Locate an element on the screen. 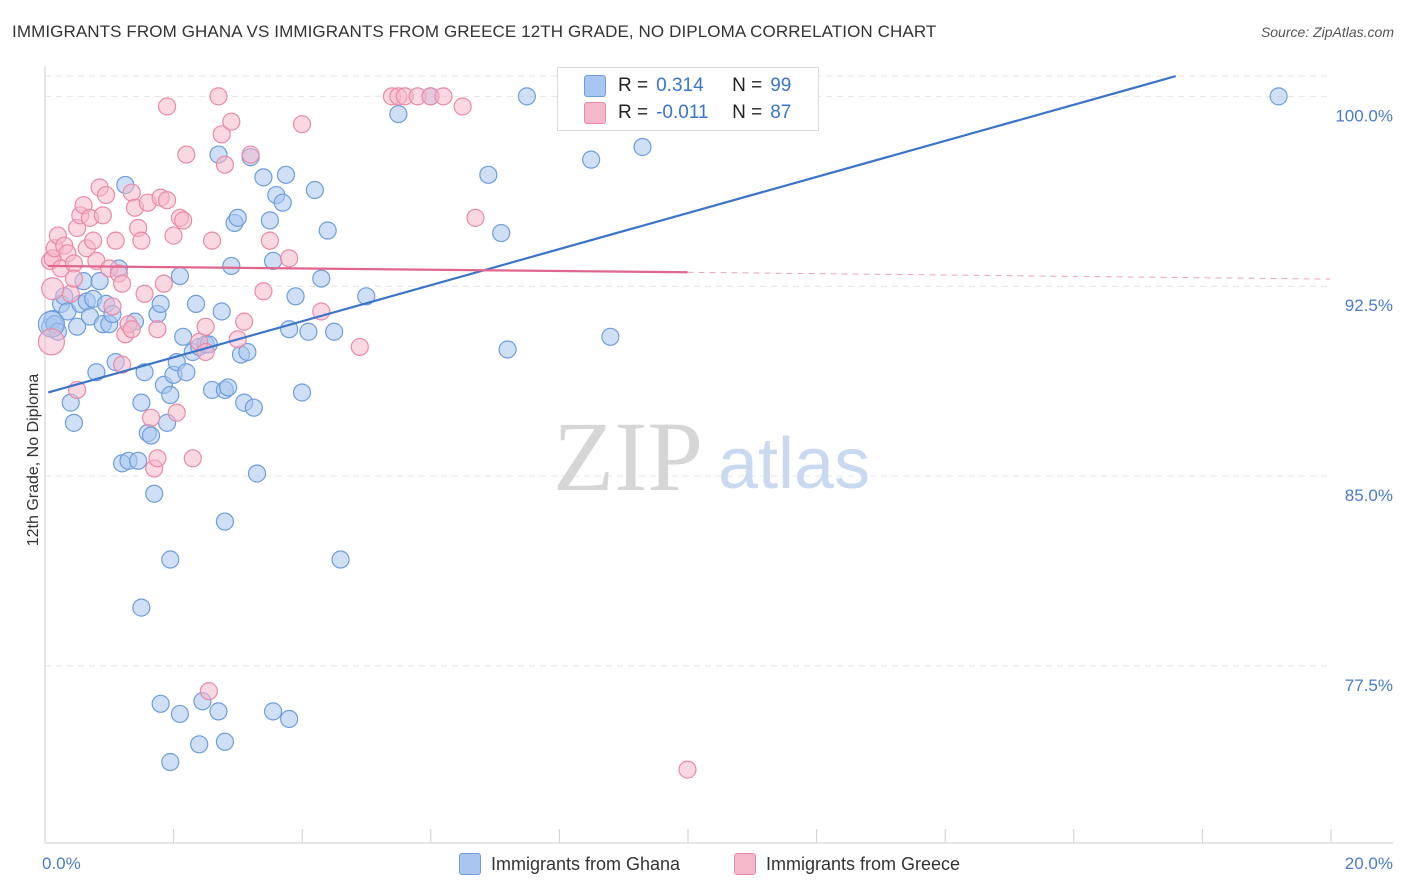  bottom-legend-greece: Immigrants from Greece is located at coordinates (847, 864).